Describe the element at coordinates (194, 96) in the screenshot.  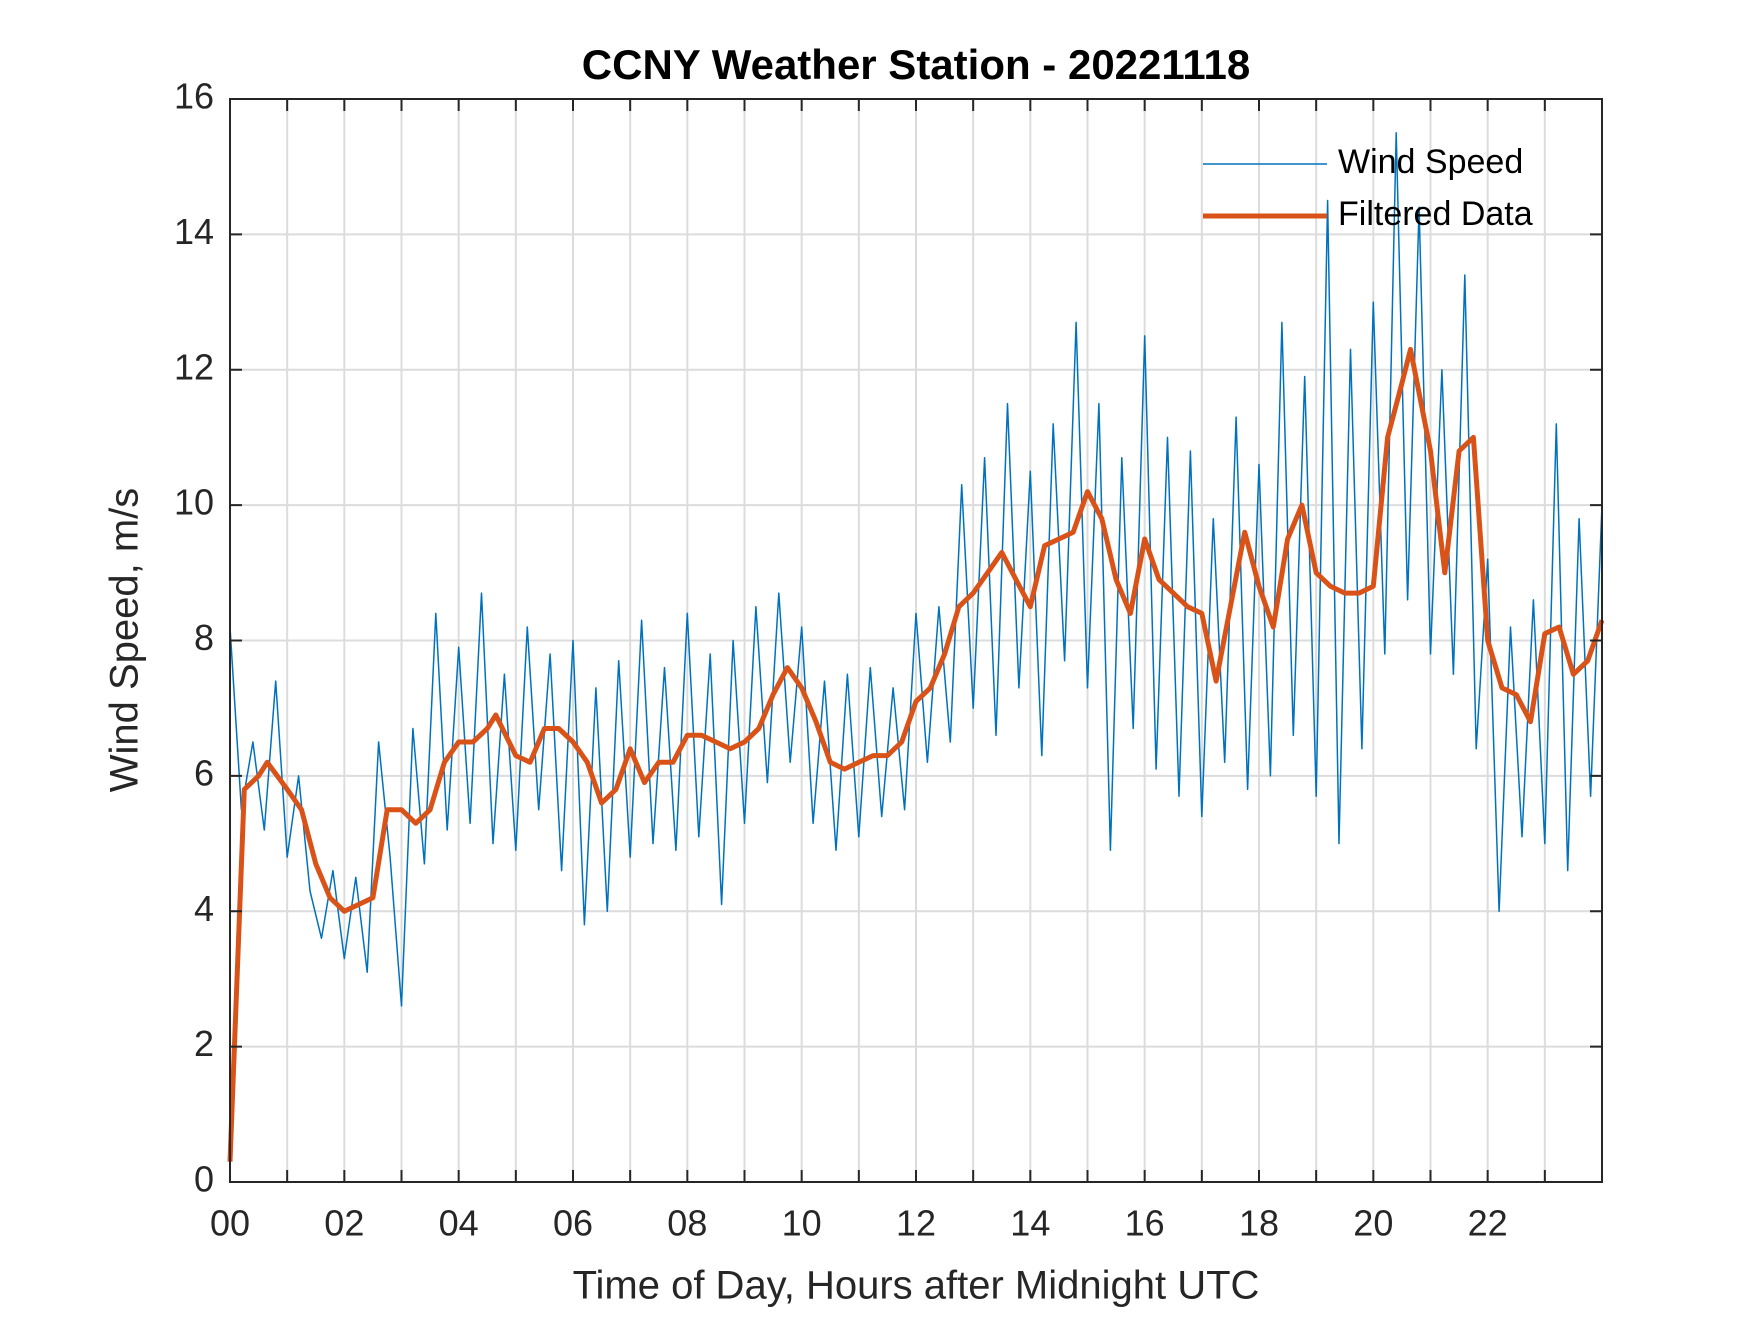
I see `y-tick-label: 16` at that location.